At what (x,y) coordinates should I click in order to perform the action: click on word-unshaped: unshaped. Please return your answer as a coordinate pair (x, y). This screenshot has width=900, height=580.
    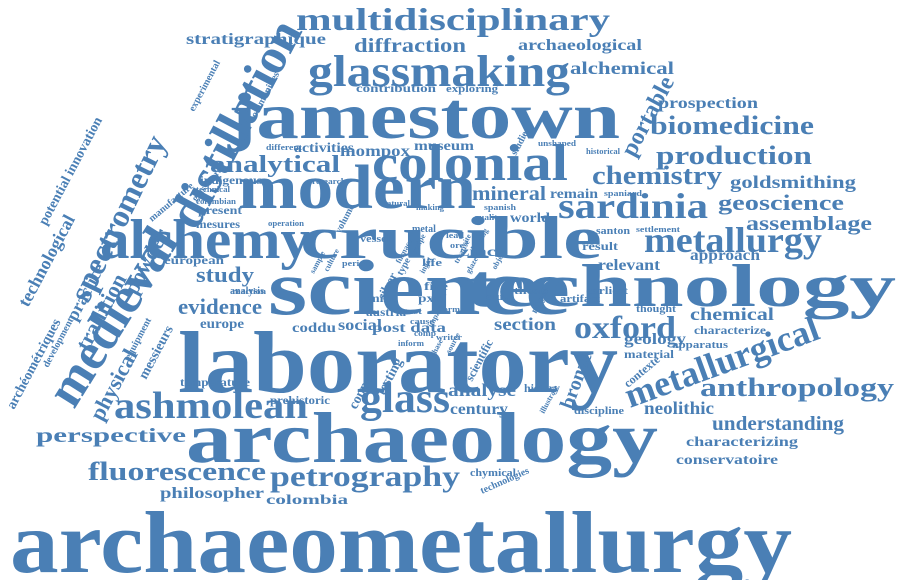
    Looking at the image, I should click on (557, 143).